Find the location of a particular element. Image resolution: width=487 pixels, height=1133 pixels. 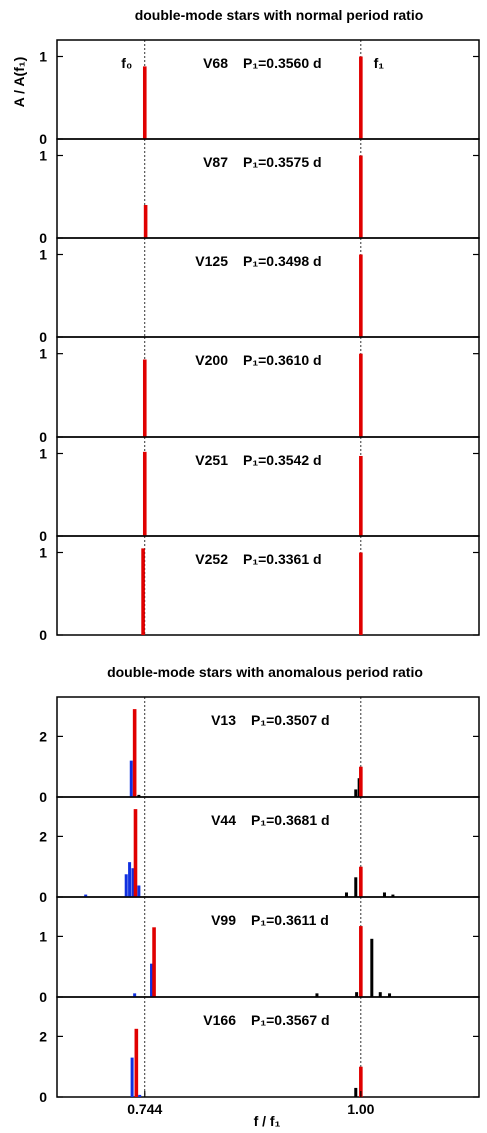

period-label: P₁=0.3575 d is located at coordinates (282, 162).